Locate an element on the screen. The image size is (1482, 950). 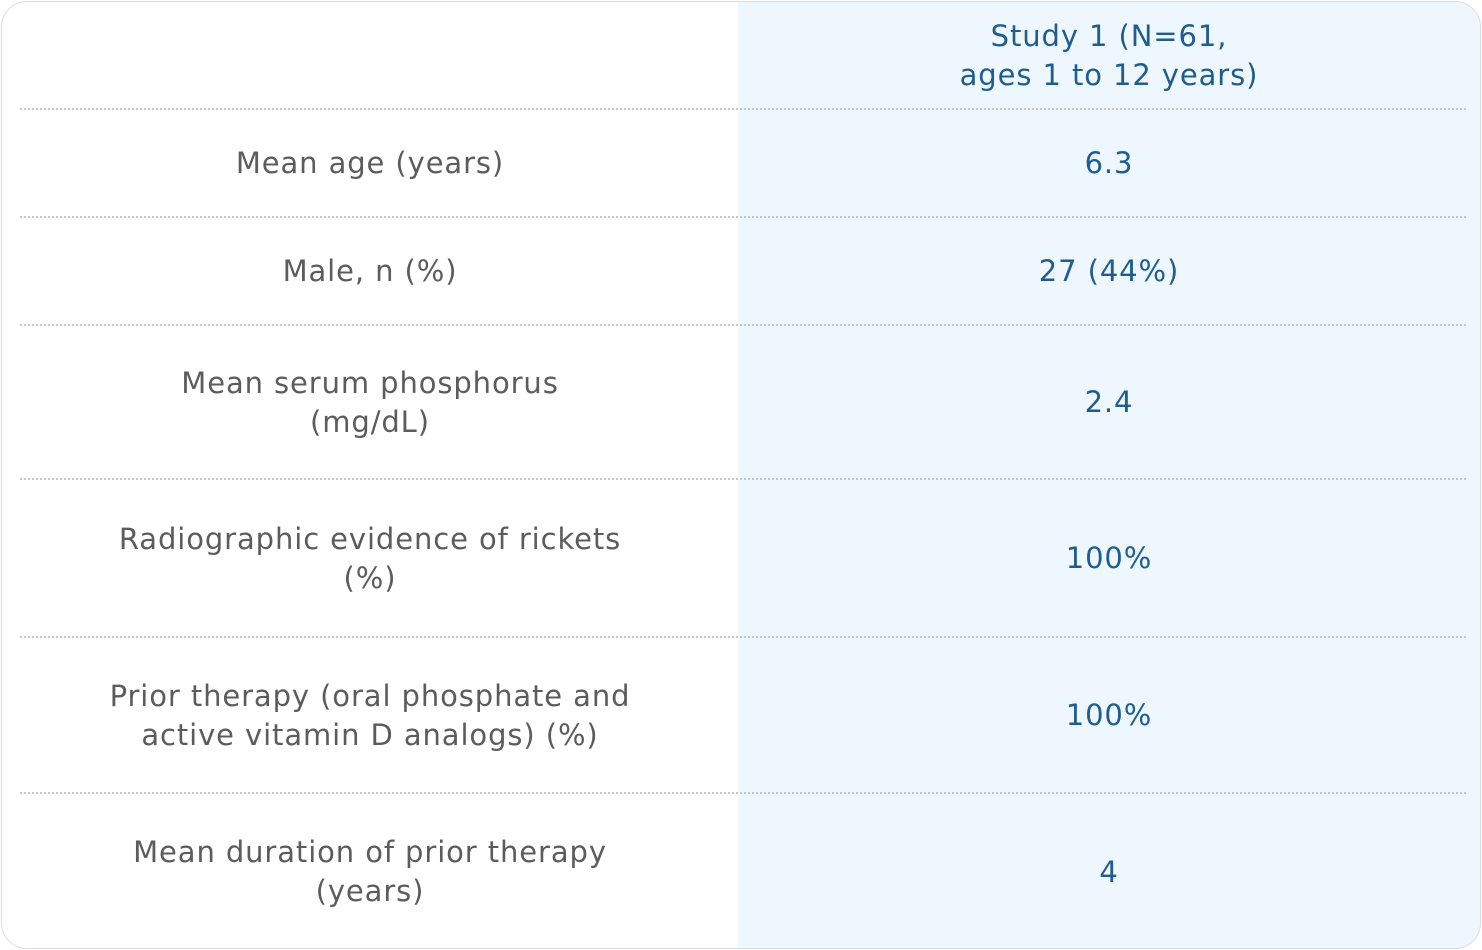
header-study-cell: Study 1 (N=61, ages 1 to 12 years) is located at coordinates (1109, 55).